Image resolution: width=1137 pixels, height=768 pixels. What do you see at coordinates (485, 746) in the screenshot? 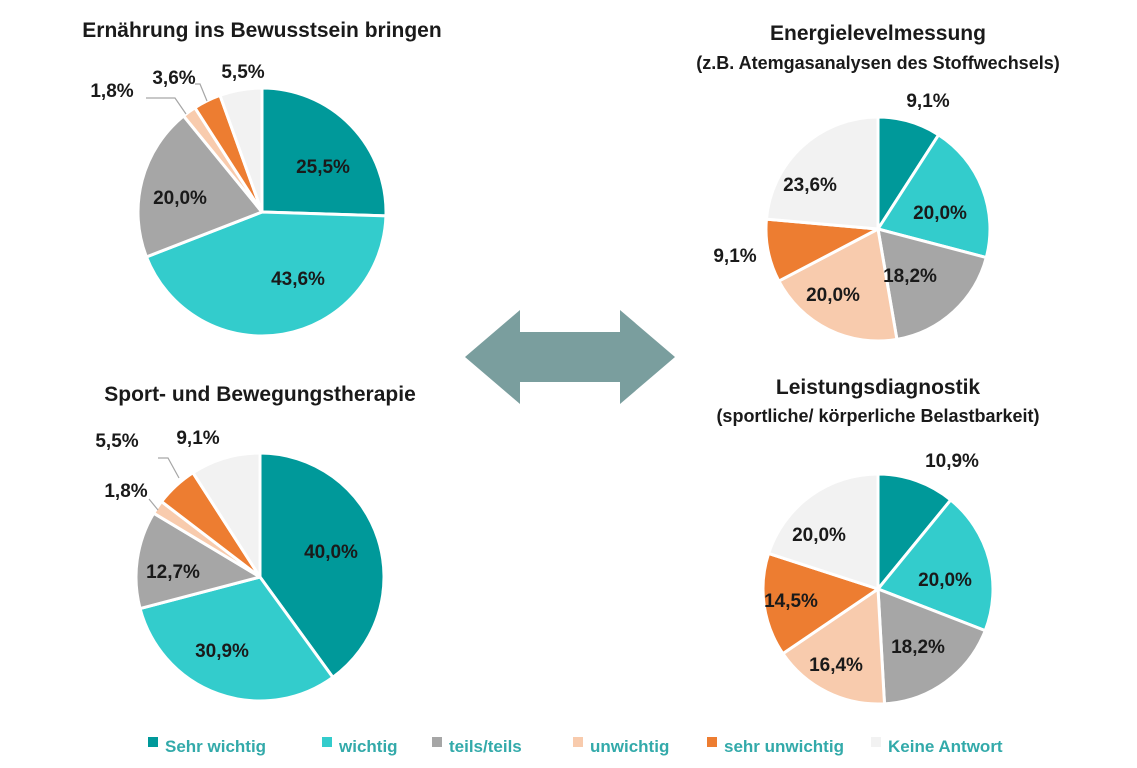
I see `legend-label: teils/teils` at bounding box center [485, 746].